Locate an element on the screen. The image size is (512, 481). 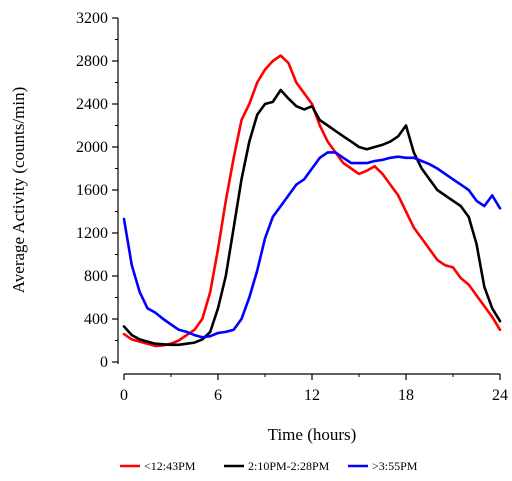
y-tick-label: 3200 is located at coordinates (92, 18).